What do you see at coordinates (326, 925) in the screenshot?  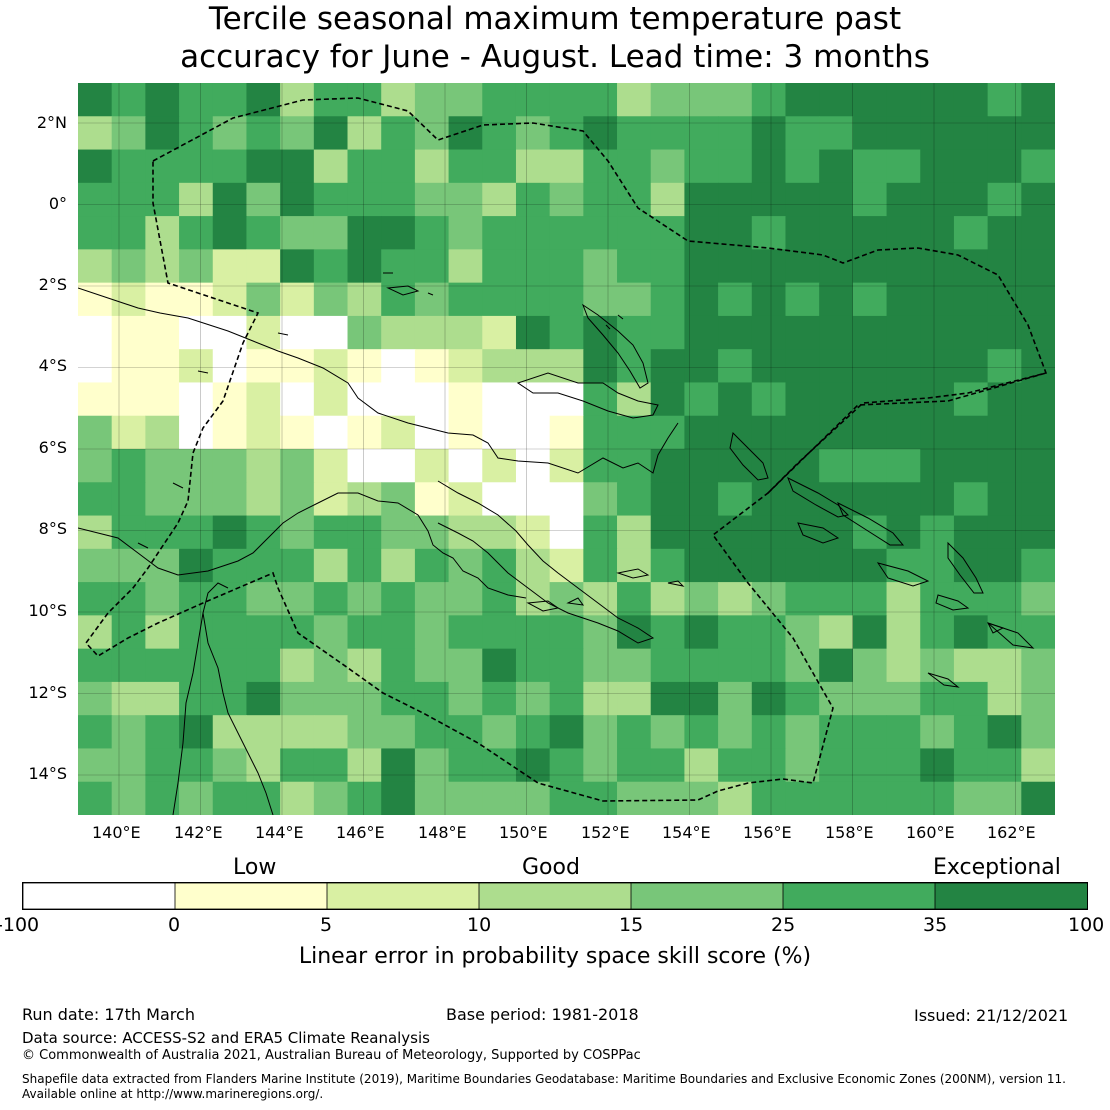 I see `colorbar-tick-5: 5` at bounding box center [326, 925].